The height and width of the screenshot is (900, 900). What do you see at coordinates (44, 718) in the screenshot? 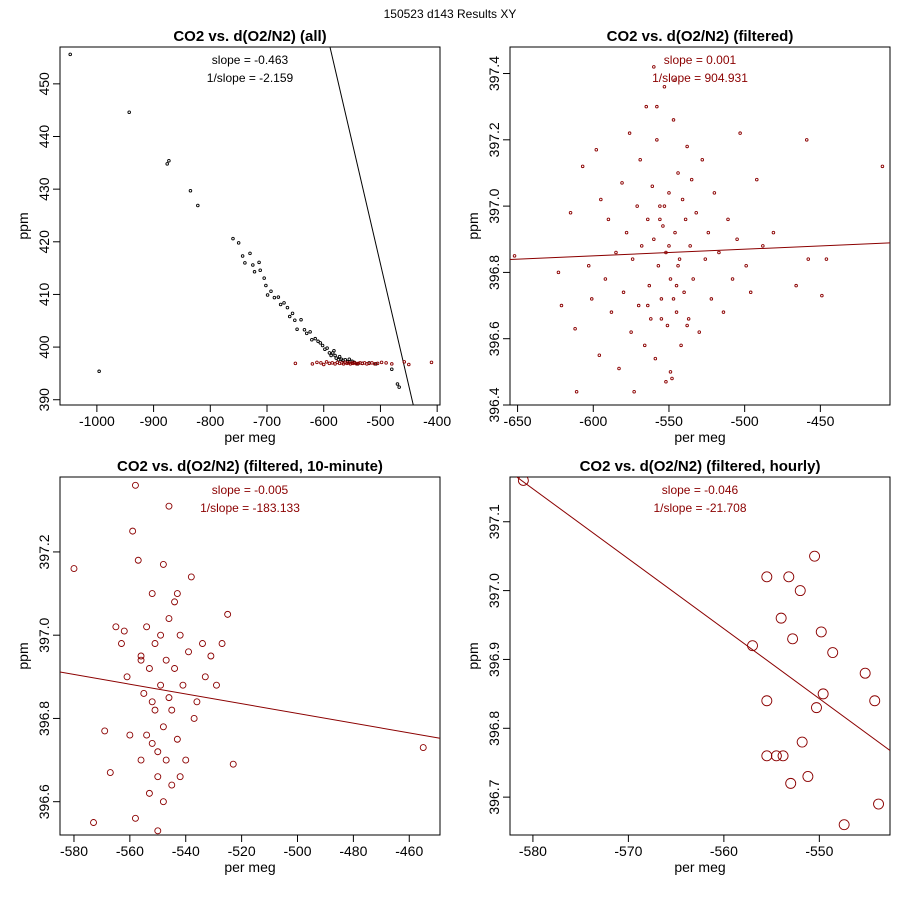
I see `y-tick-label: 396.8` at bounding box center [44, 718].